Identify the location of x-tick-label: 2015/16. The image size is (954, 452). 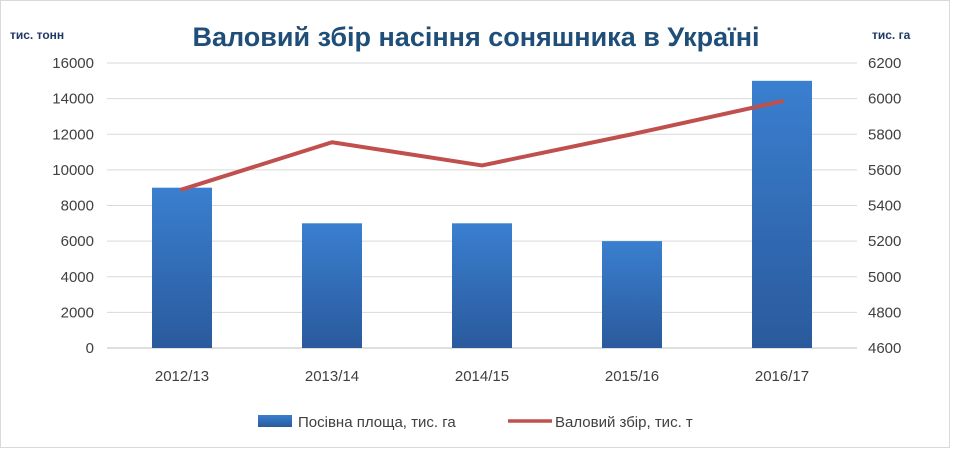
(632, 376).